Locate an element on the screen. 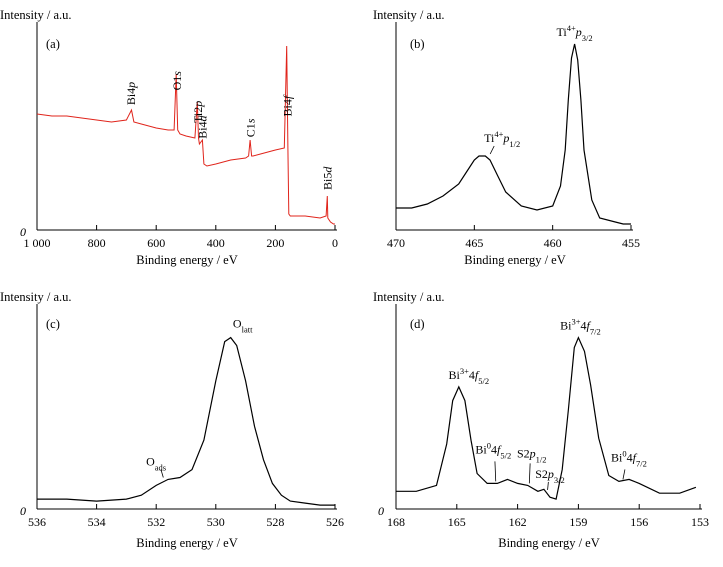 The image size is (723, 567). peak-label: Bi4f is located at coordinates (288, 105).